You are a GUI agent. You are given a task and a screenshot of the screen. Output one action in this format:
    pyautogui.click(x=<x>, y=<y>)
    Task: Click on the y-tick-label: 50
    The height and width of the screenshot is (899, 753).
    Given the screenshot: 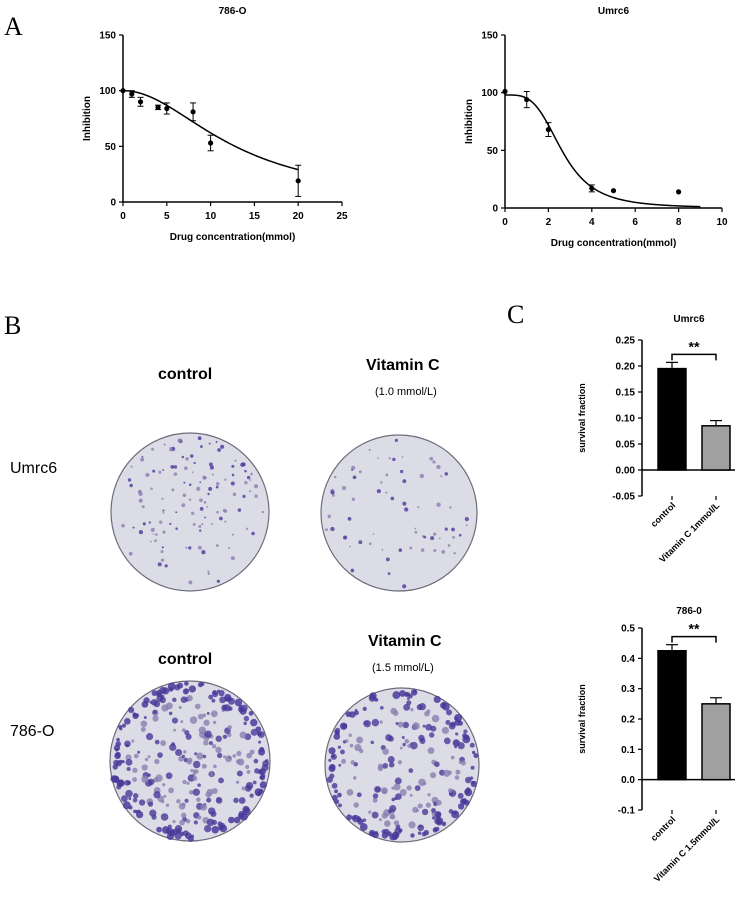 What is the action you would take?
    pyautogui.click(x=111, y=147)
    